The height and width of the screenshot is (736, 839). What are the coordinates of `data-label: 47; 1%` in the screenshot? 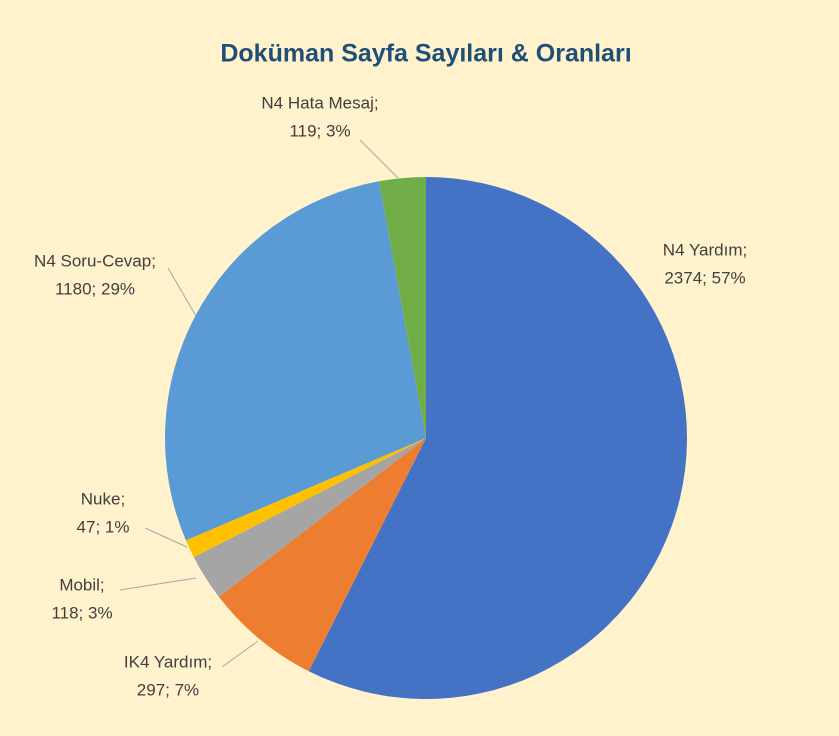 It's located at (103, 526).